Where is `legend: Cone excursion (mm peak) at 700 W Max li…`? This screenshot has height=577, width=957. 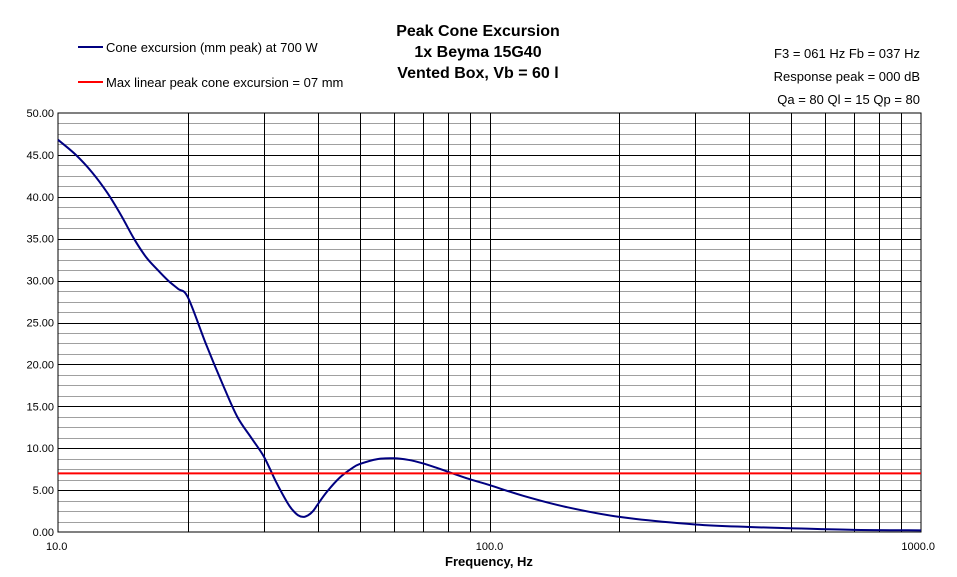 legend: Cone excursion (mm peak) at 700 W Max li… is located at coordinates (210, 65).